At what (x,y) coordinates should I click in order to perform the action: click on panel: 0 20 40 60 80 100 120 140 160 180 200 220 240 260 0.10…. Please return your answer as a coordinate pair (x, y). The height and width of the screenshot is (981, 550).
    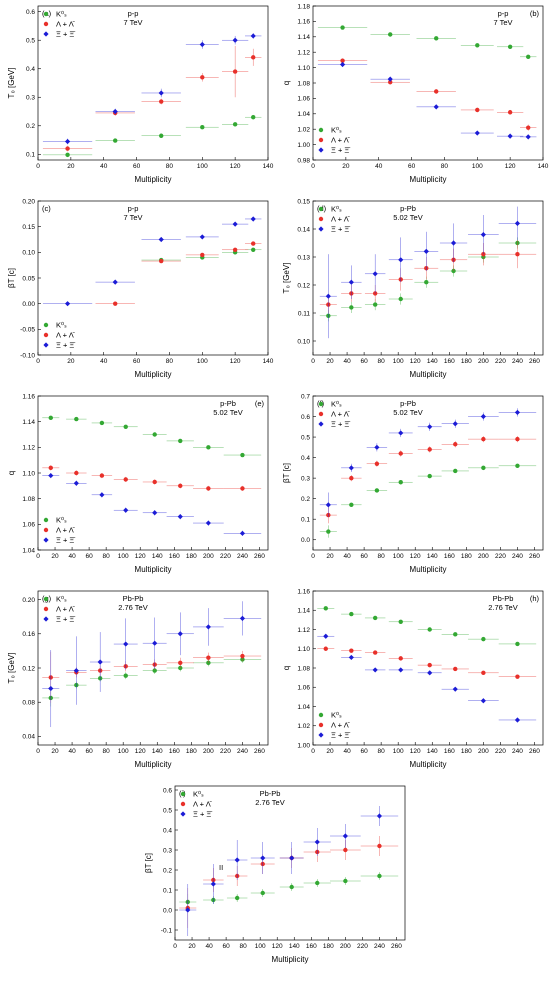
    Looking at the image, I should click on (413, 288).